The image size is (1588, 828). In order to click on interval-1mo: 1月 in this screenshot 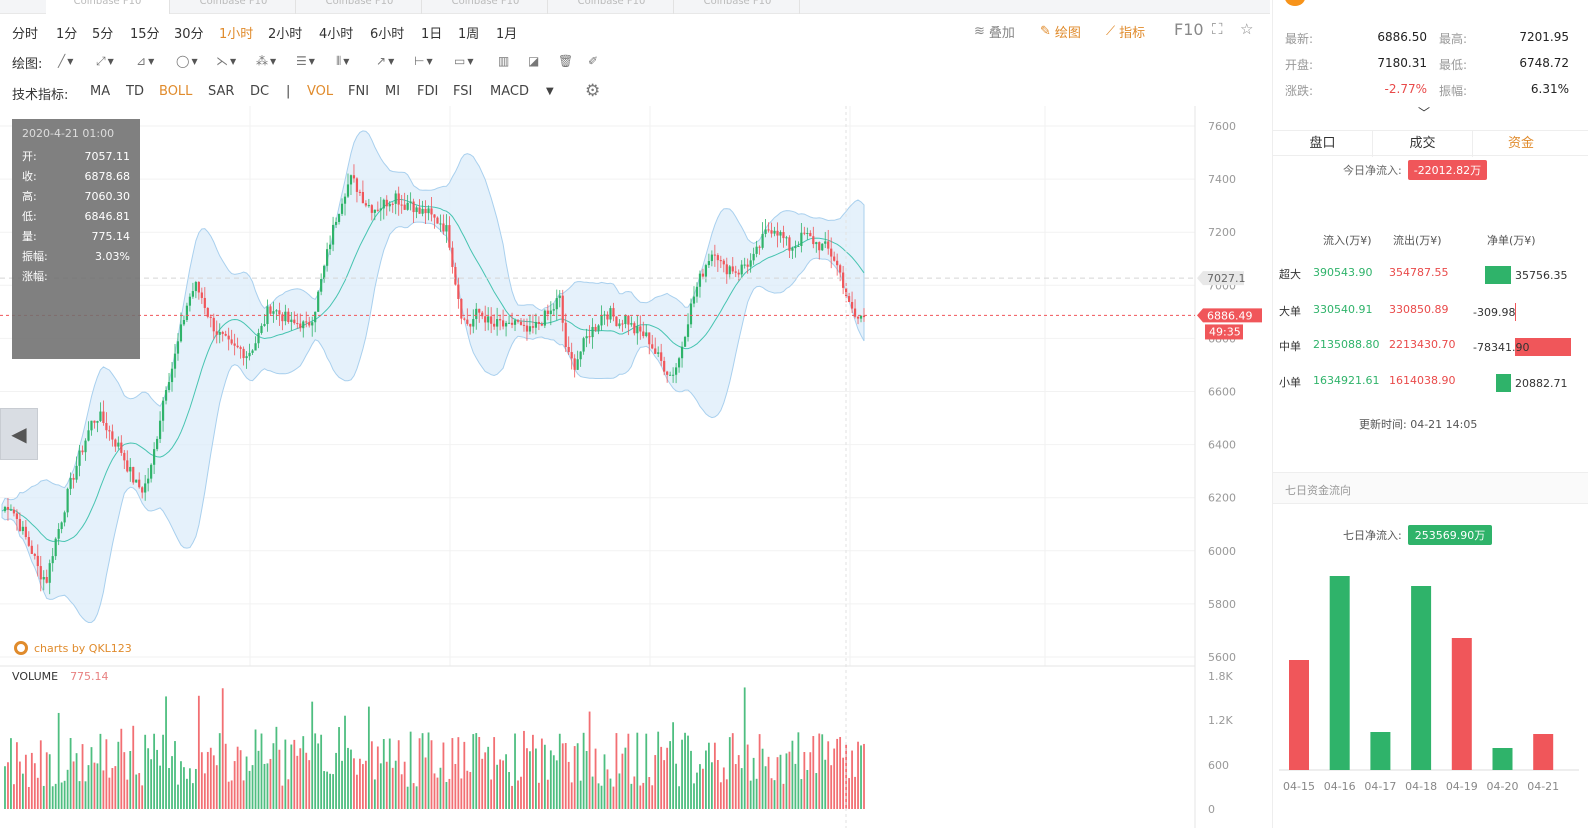, I will do `click(507, 34)`.